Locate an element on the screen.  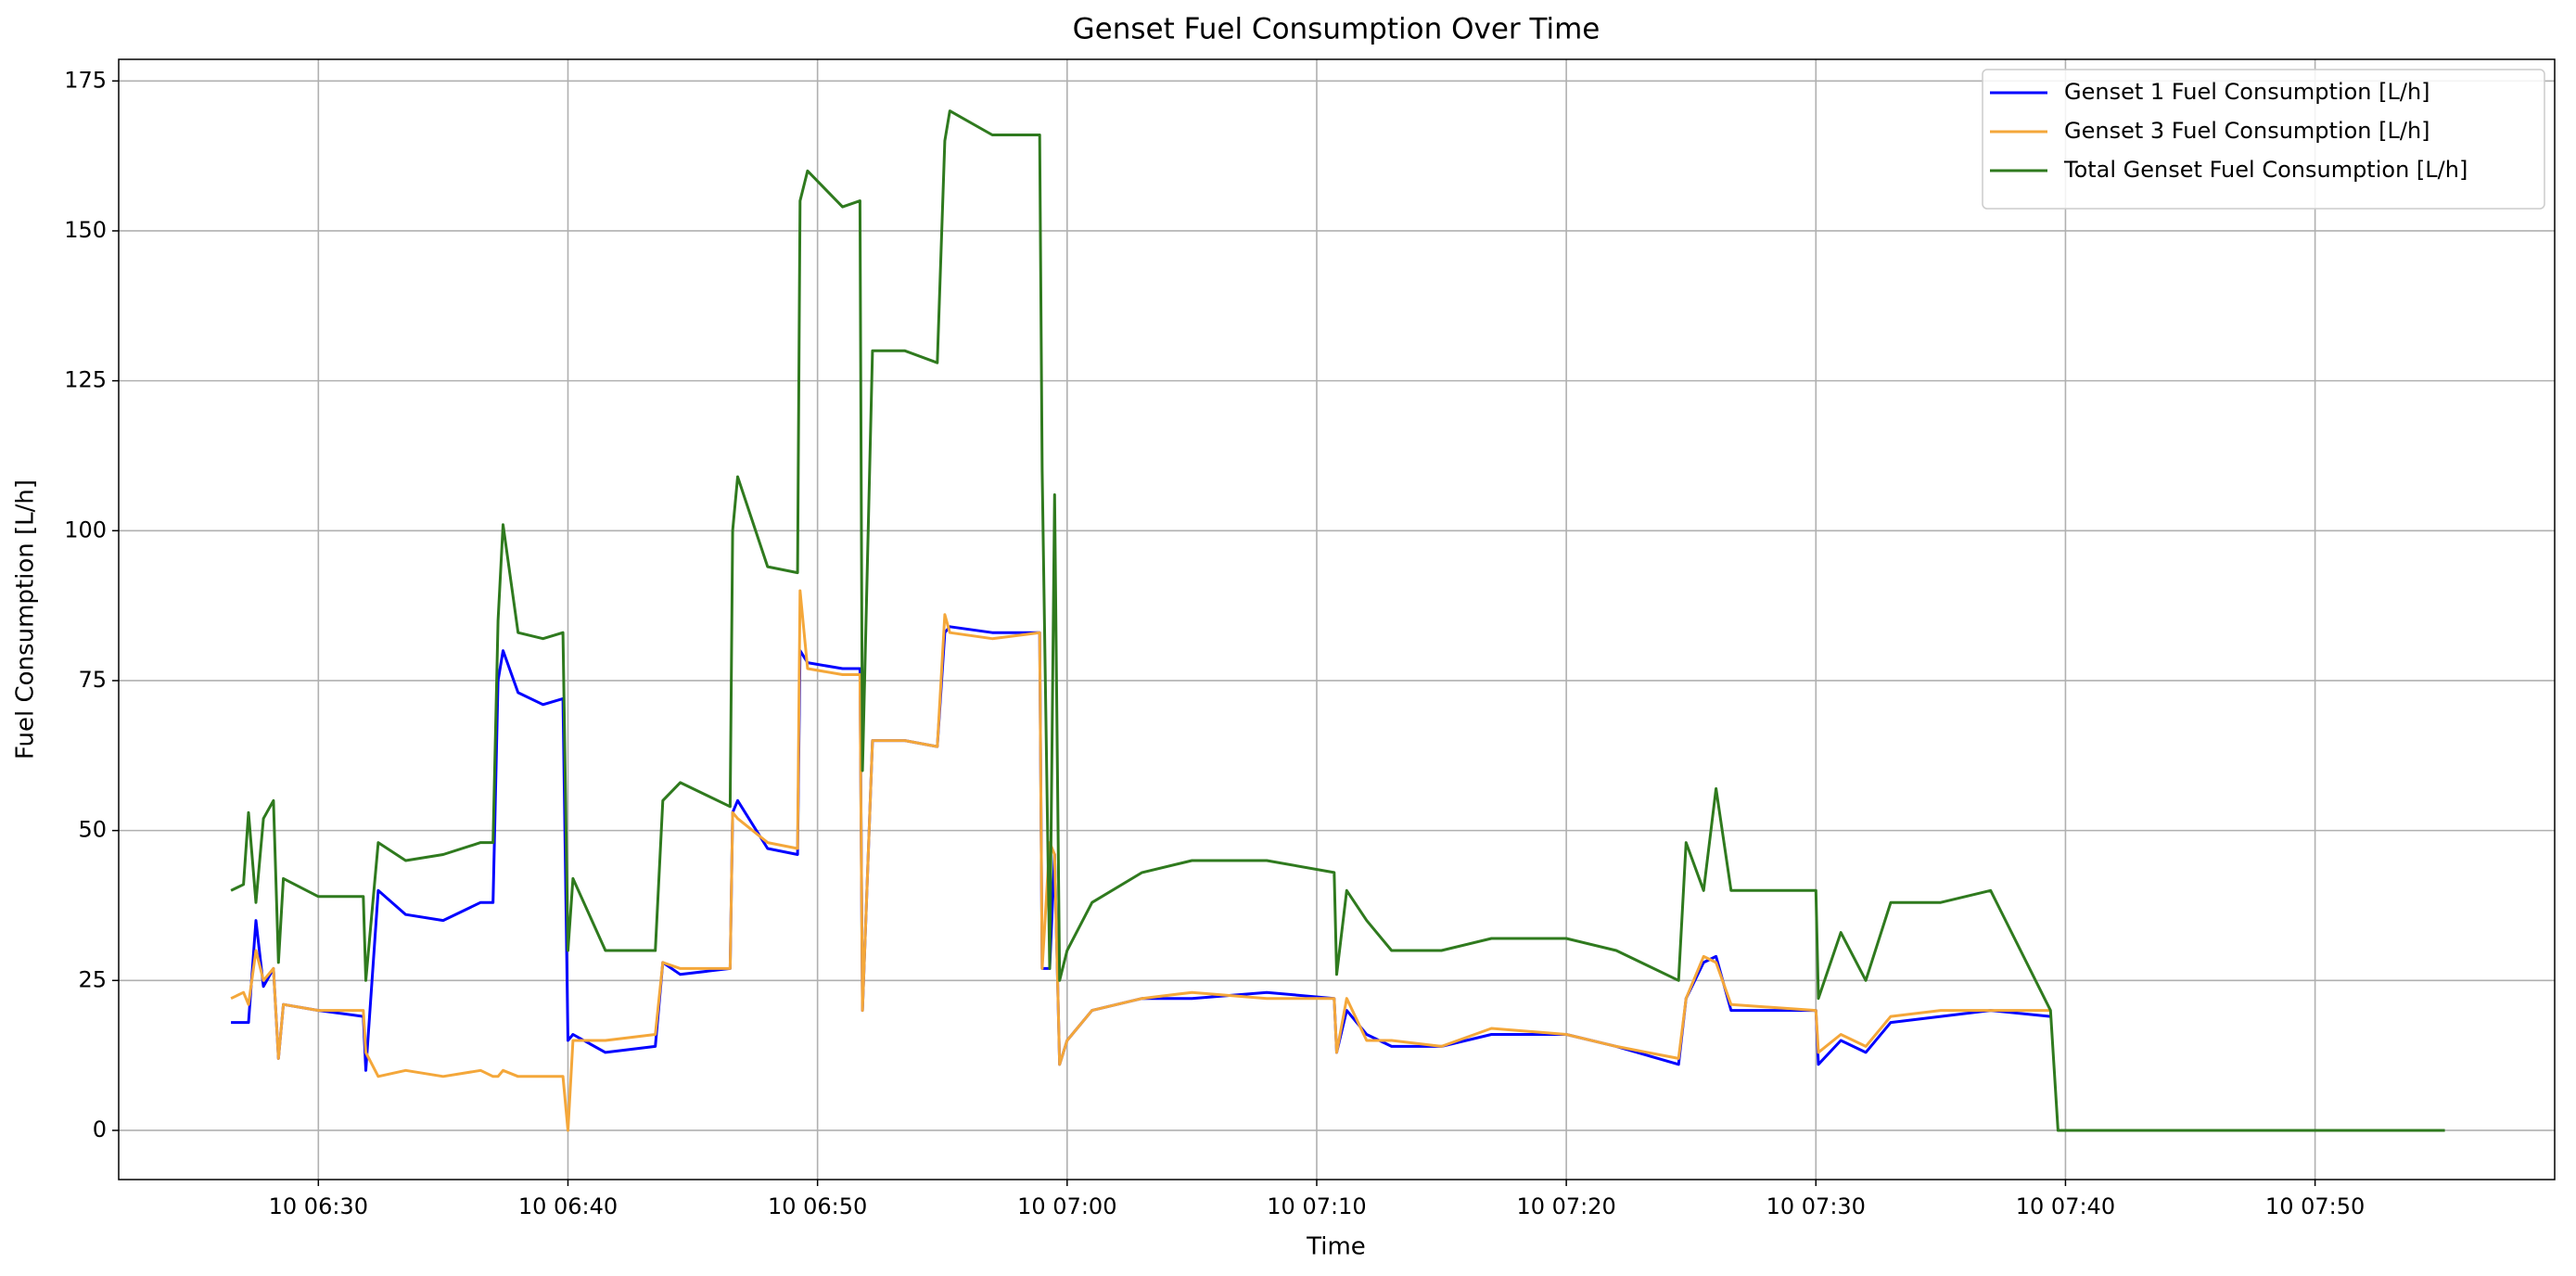
x-tick-label: 10 06:50 is located at coordinates (817, 1206).